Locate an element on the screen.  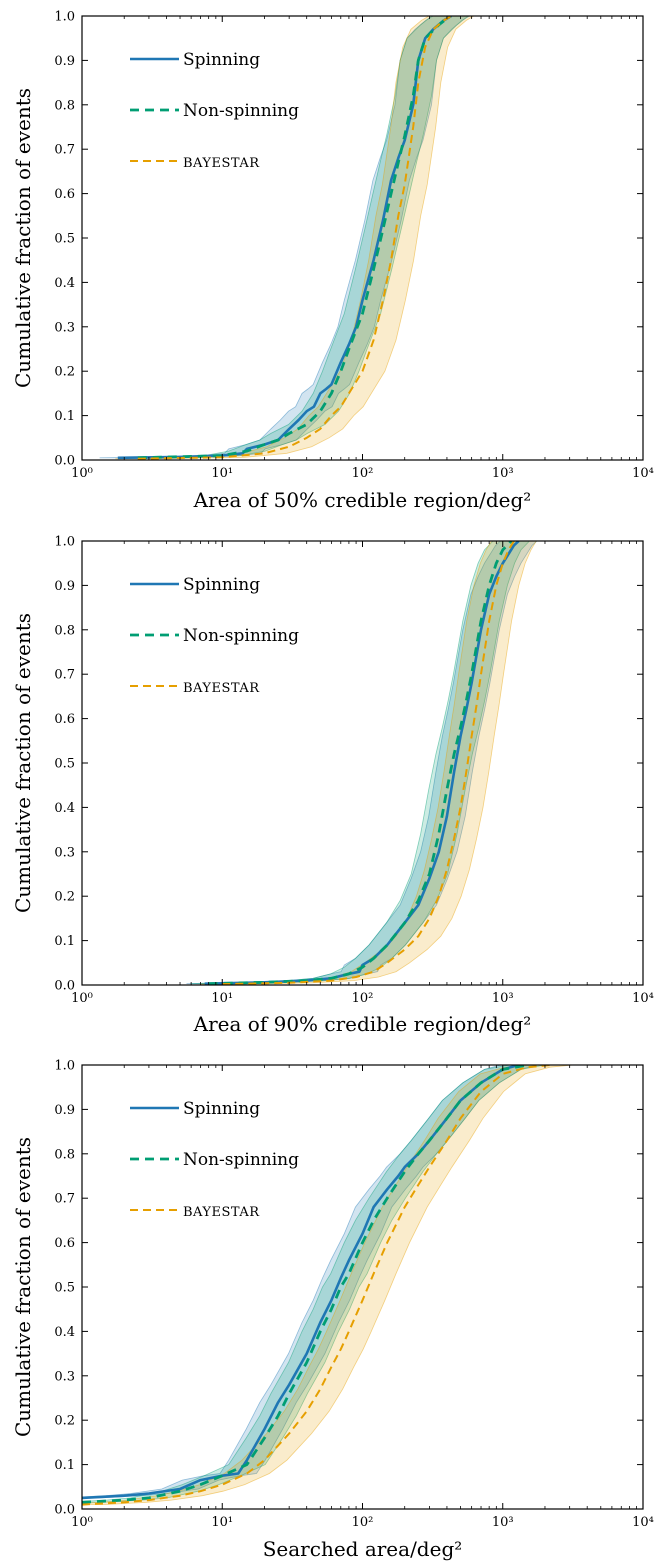
x-axis-label: Searched area/deg² is located at coordinates (363, 1549).